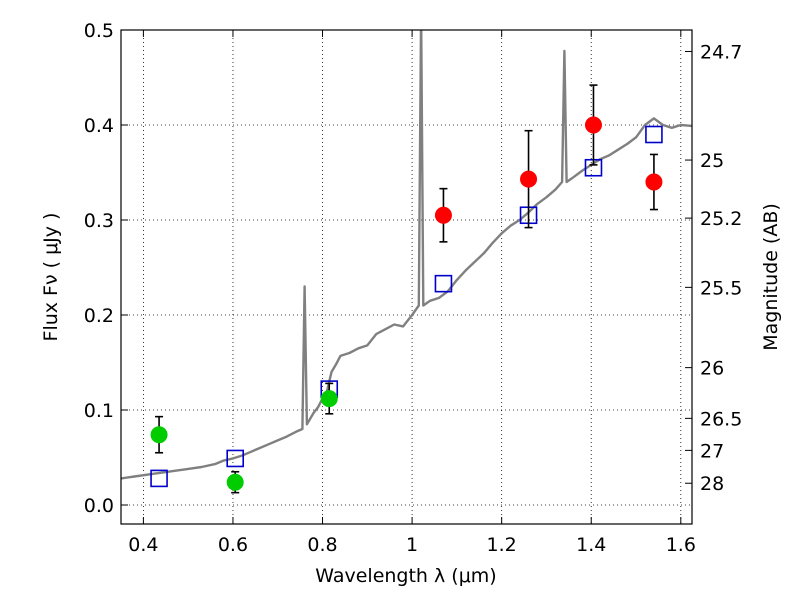 This screenshot has height=600, width=800. I want to click on y2-tick-label: 27, so click(712, 451).